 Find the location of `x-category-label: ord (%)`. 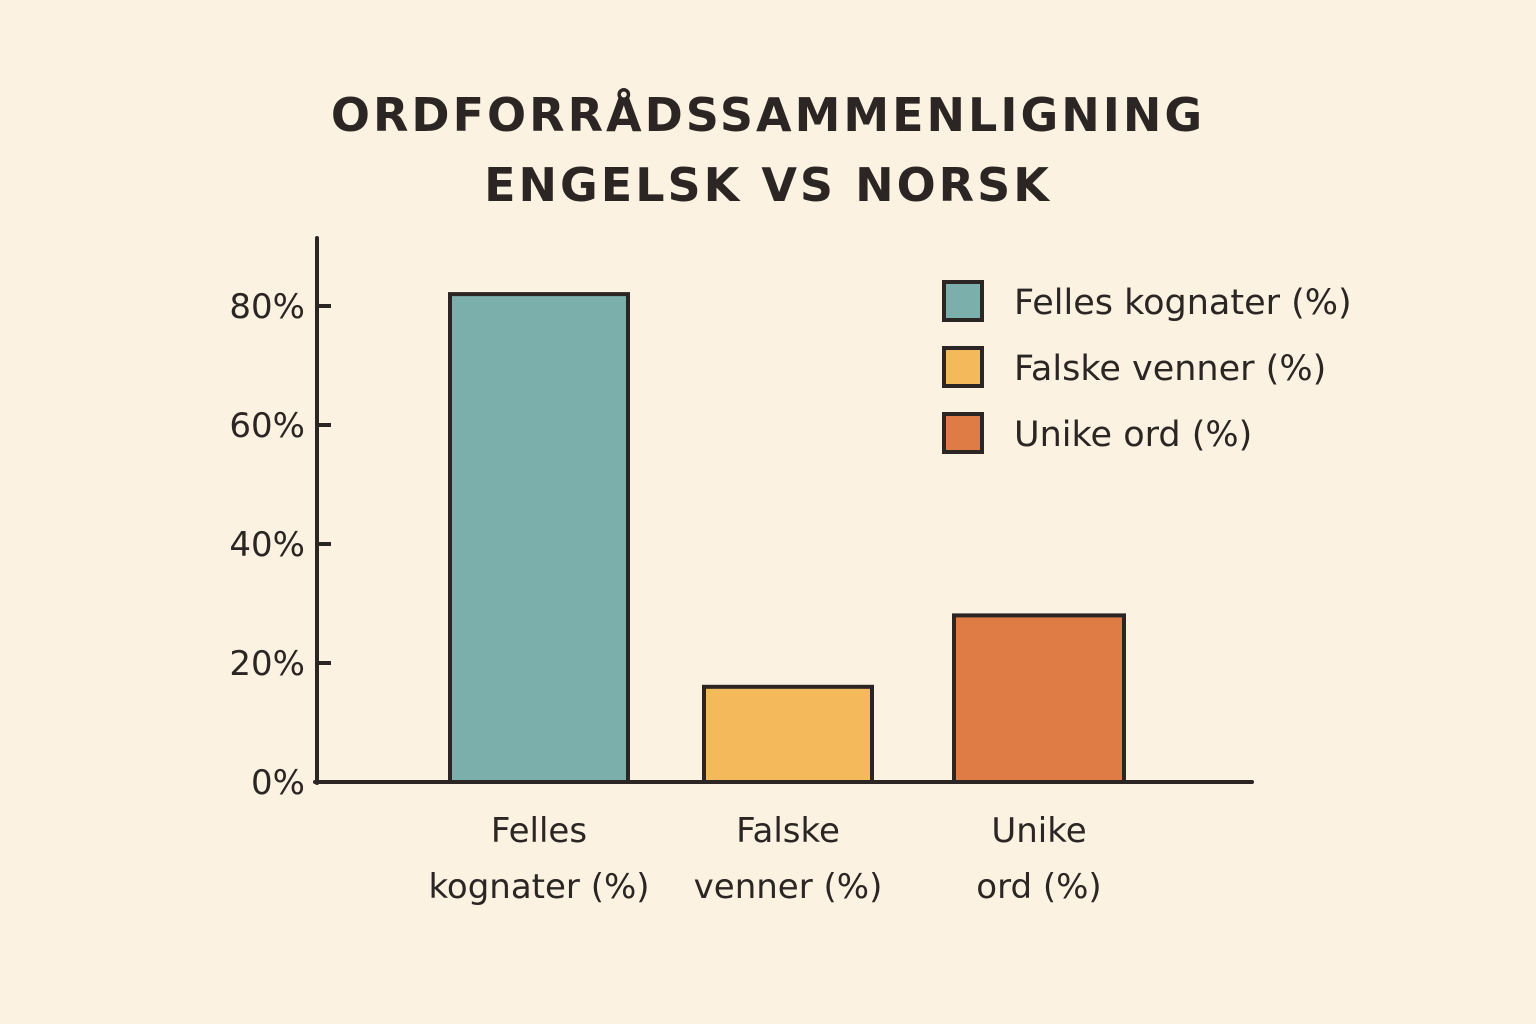

x-category-label: ord (%) is located at coordinates (1038, 887).